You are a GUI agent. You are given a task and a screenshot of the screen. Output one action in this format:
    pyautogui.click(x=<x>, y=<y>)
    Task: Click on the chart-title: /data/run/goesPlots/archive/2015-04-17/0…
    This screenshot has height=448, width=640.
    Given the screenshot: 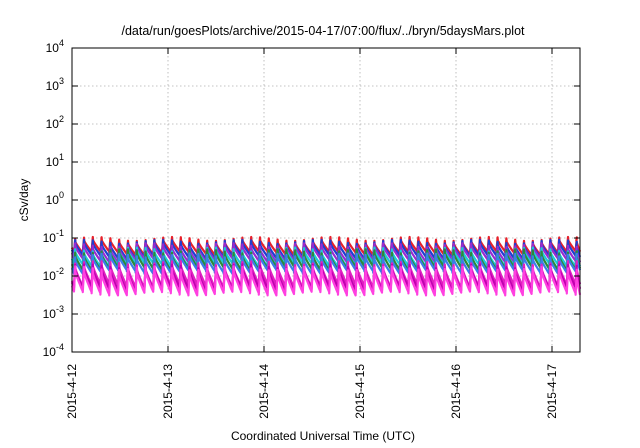 What is the action you would take?
    pyautogui.click(x=323, y=31)
    